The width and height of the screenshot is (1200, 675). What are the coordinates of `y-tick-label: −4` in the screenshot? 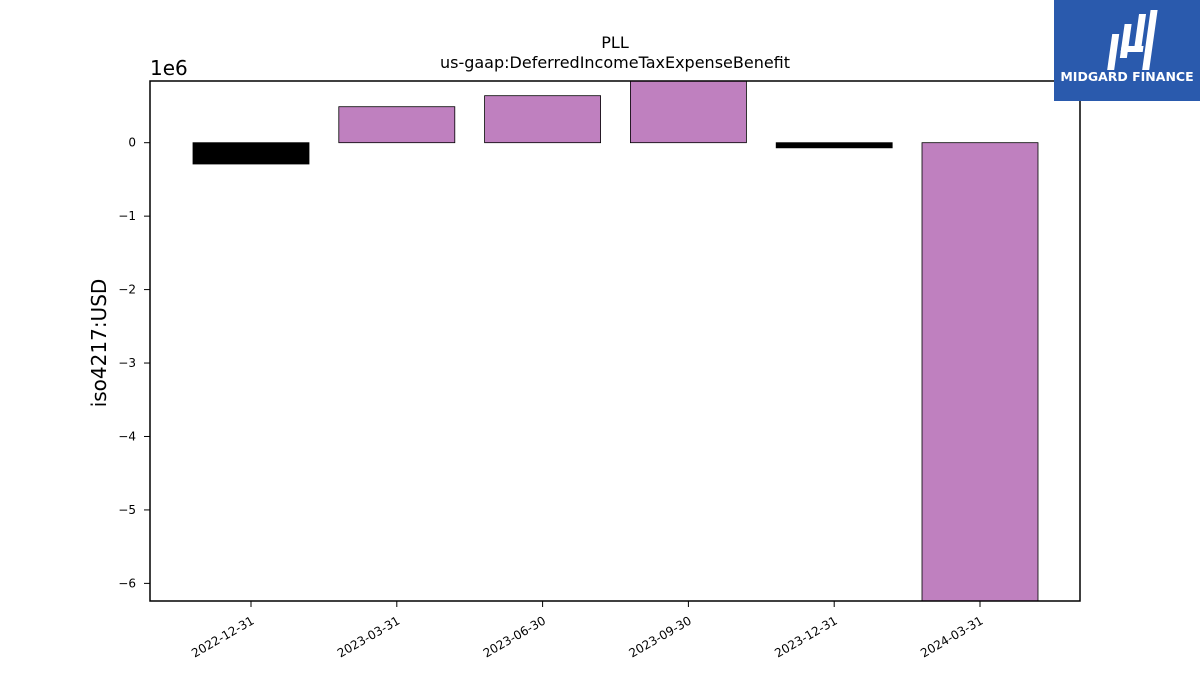 It's located at (127, 436).